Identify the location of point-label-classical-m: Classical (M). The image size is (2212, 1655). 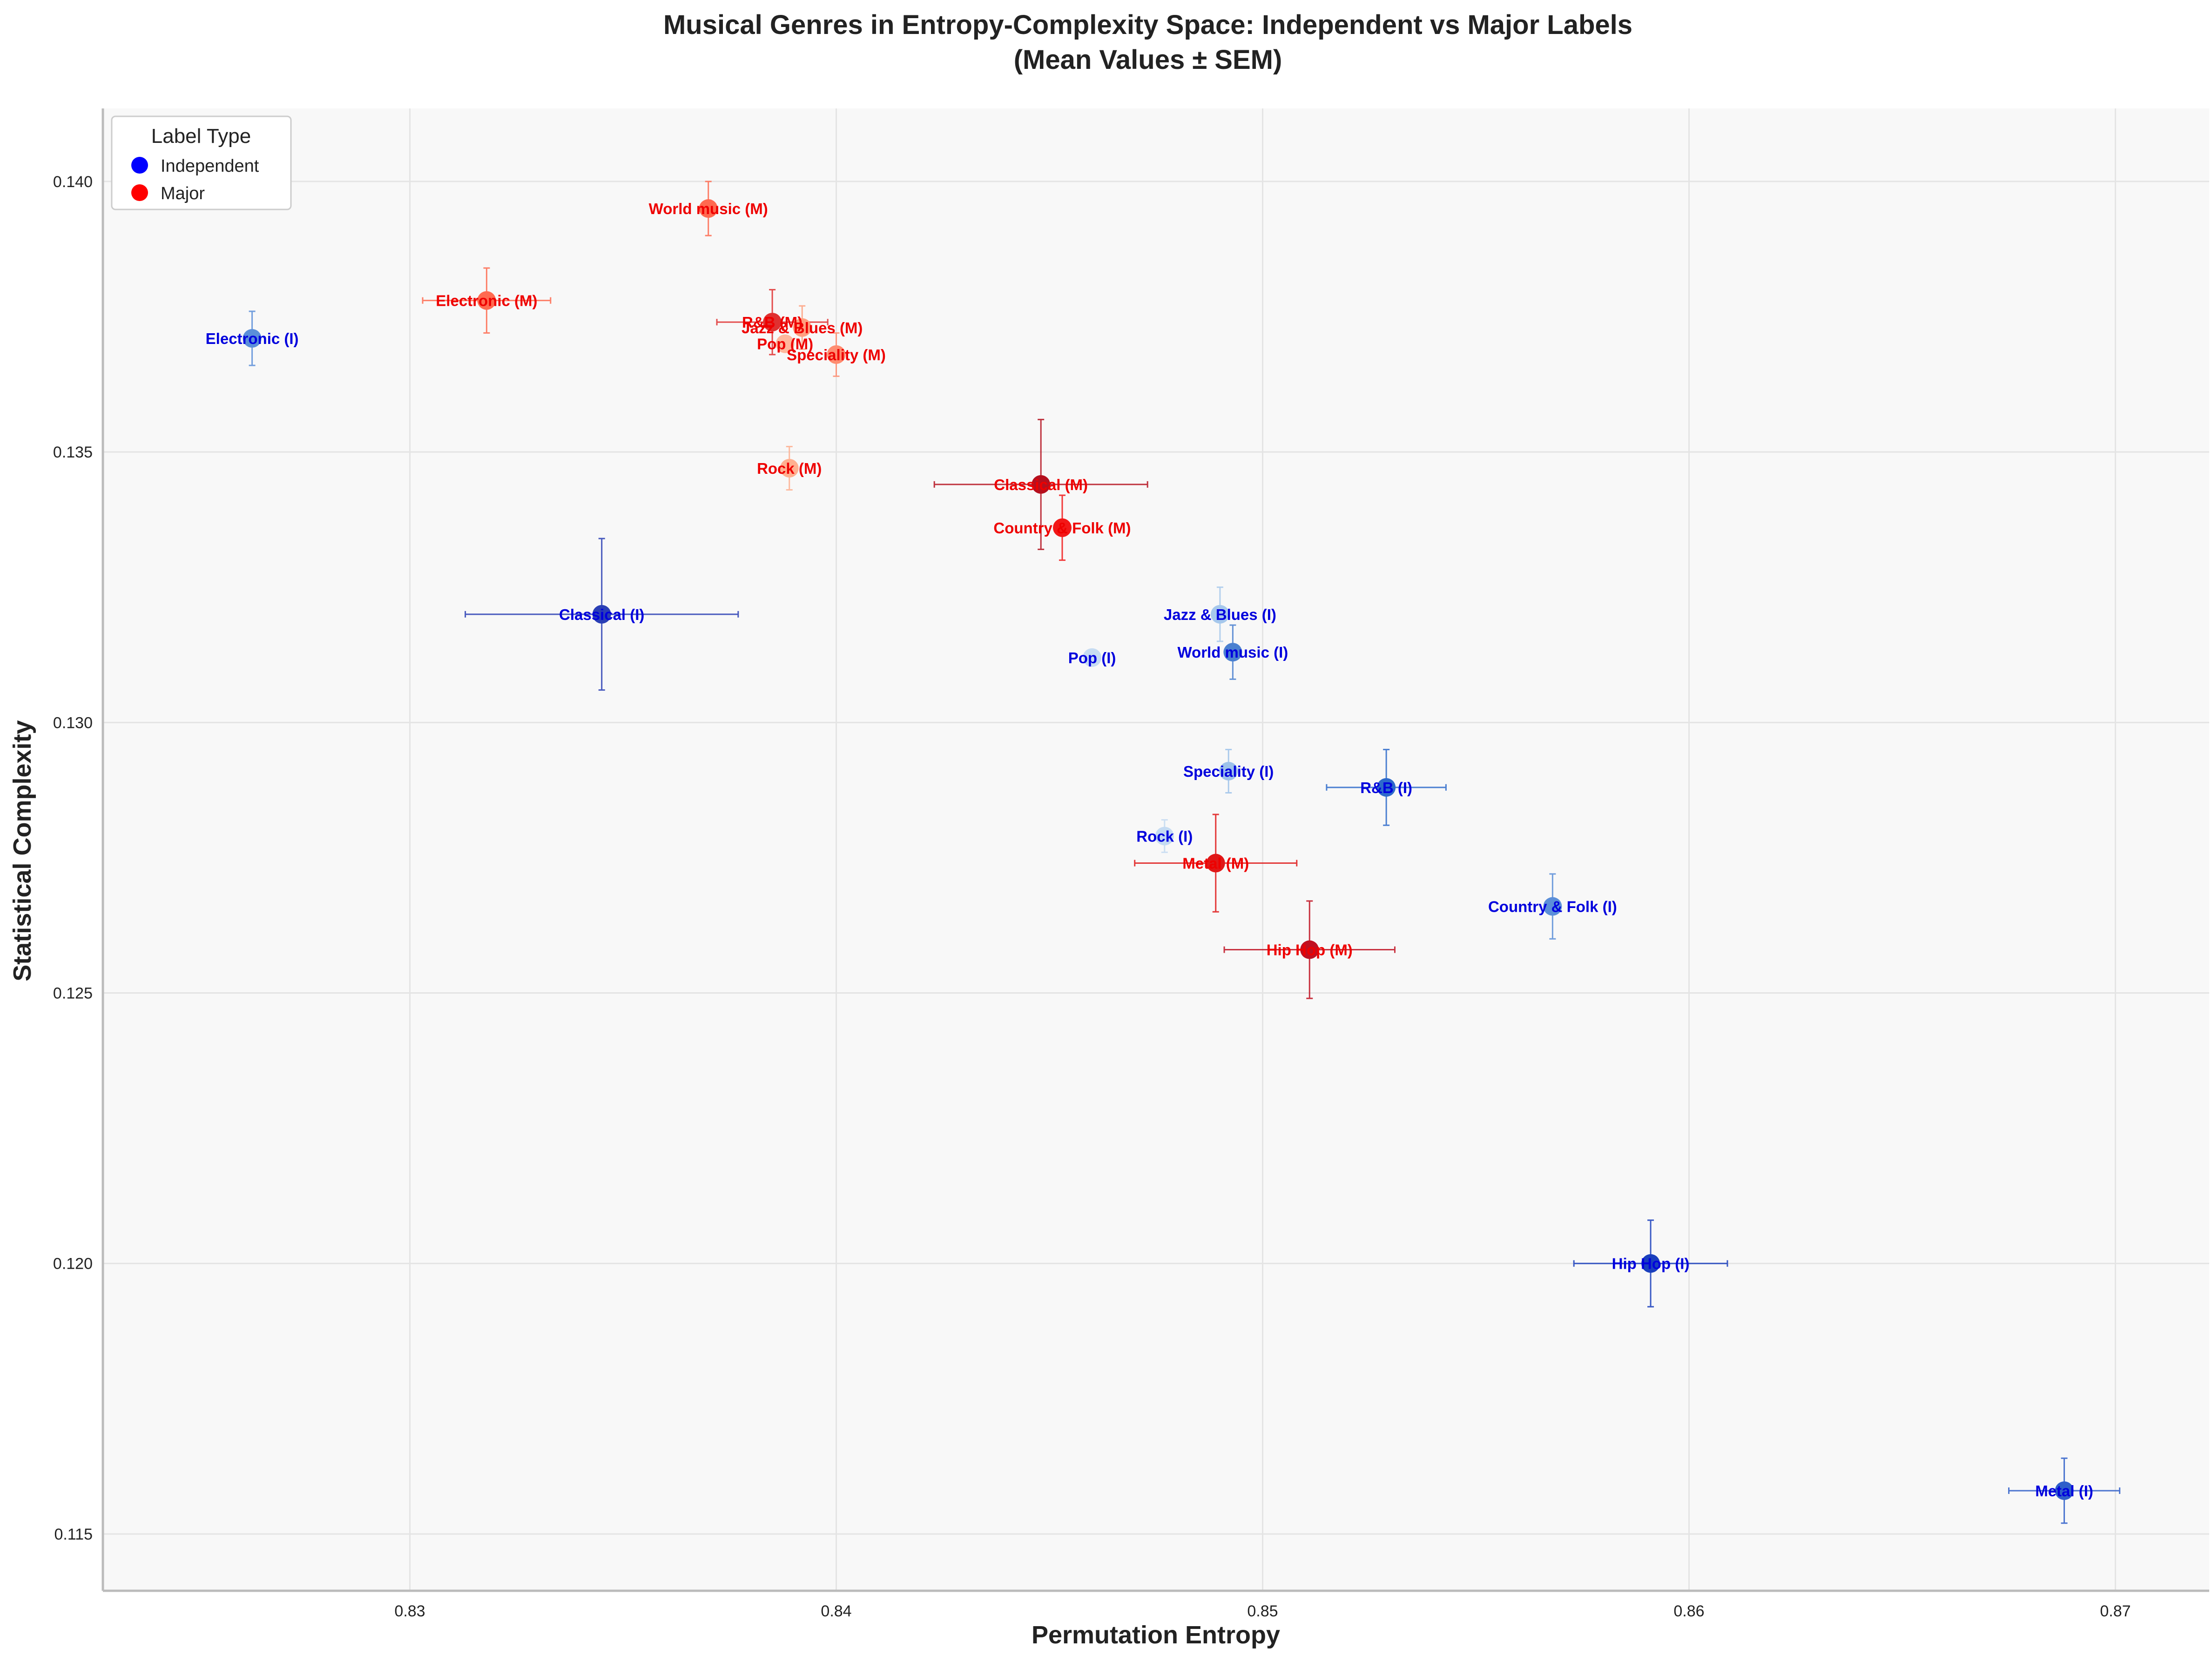
(1041, 484).